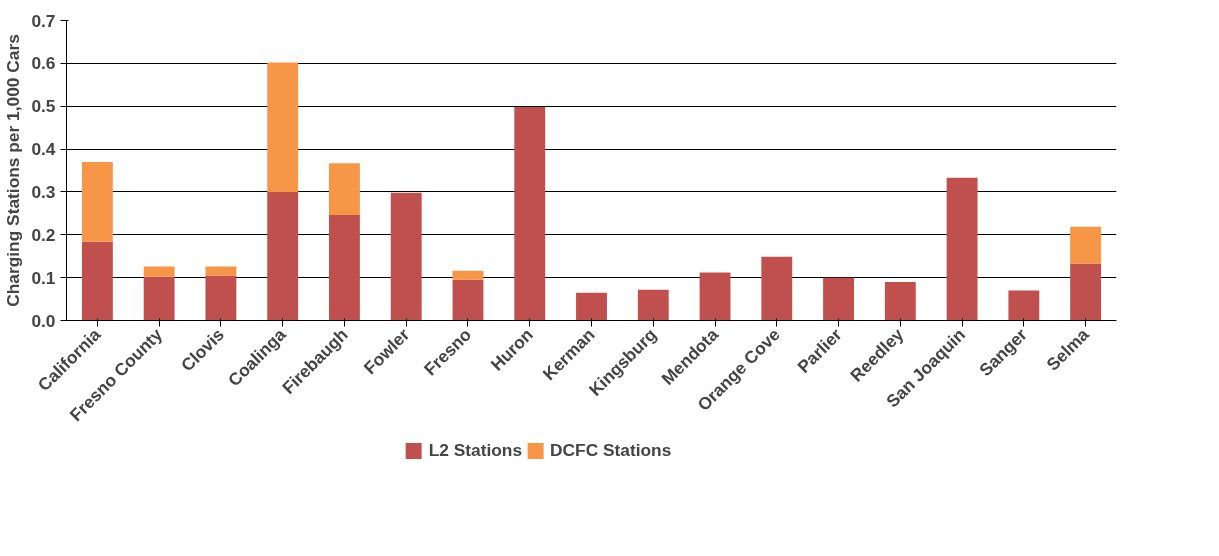 Image resolution: width=1219 pixels, height=556 pixels. Describe the element at coordinates (43, 63) in the screenshot. I see `y-tick-label: 0.6` at that location.